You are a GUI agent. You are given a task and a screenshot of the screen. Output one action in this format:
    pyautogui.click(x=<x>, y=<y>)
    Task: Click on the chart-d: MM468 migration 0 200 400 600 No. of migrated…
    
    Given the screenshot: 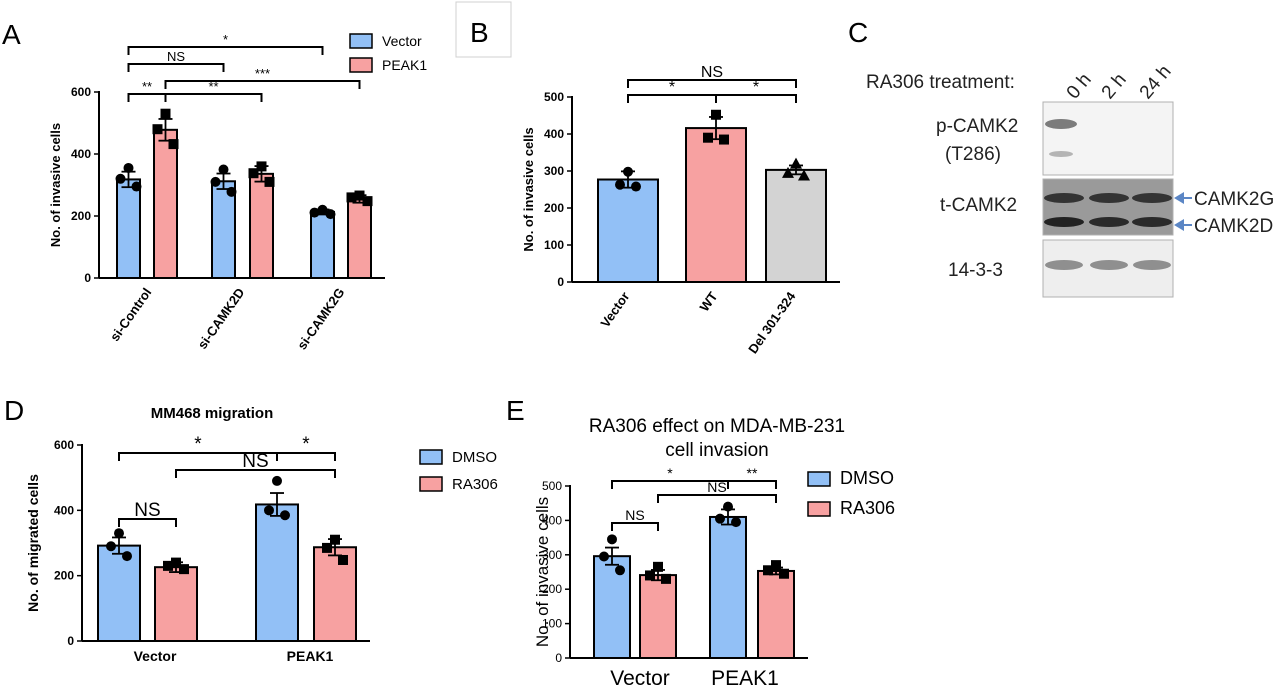 What is the action you would take?
    pyautogui.click(x=261, y=534)
    